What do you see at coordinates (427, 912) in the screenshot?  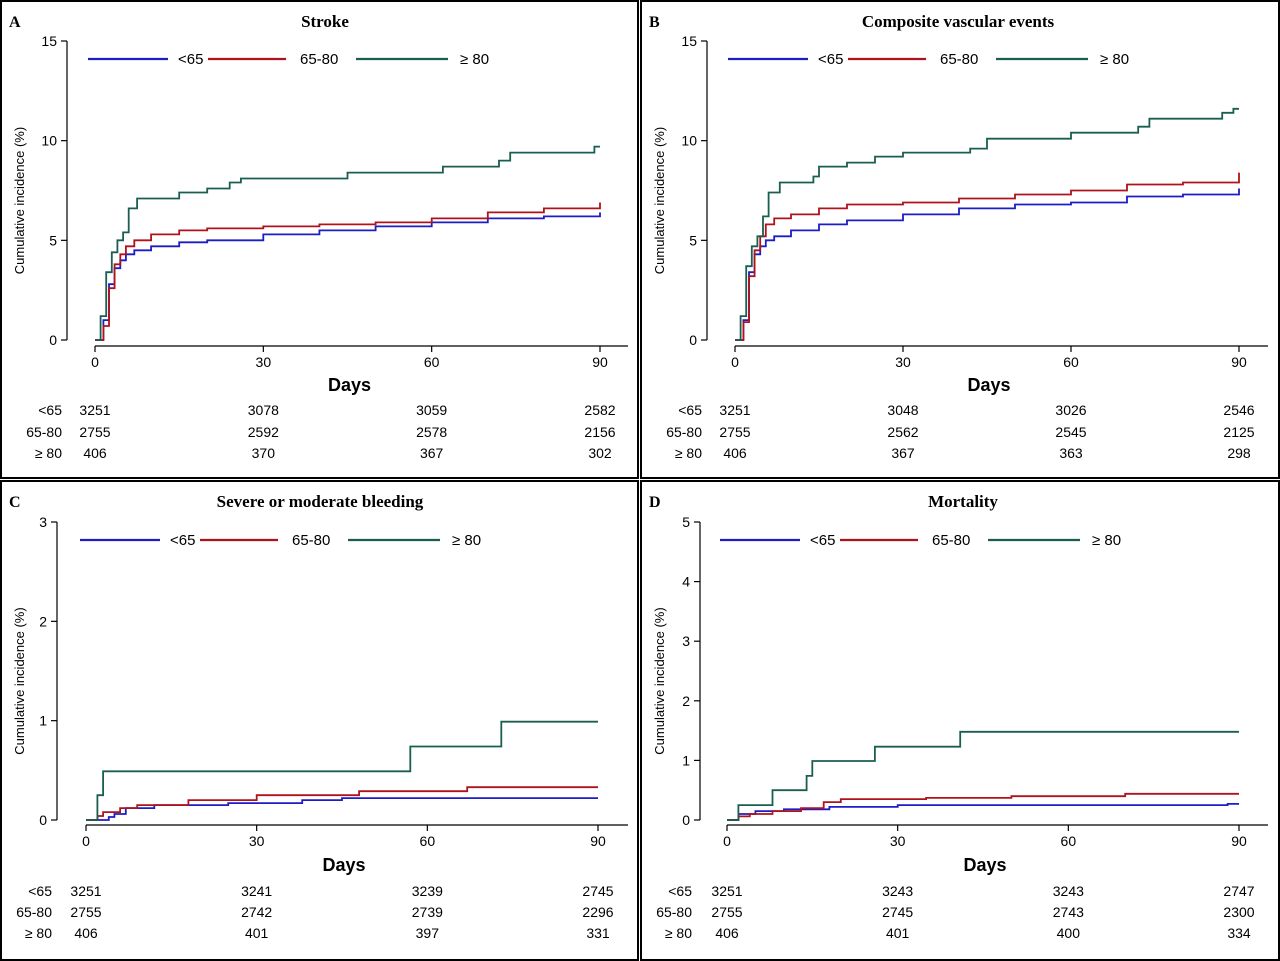 I see `risk-value: 2739` at bounding box center [427, 912].